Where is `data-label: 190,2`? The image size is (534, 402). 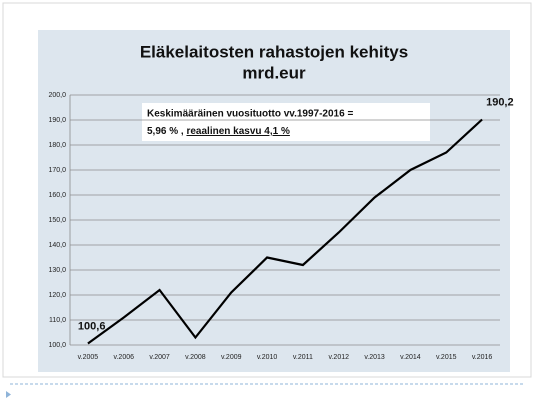 data-label: 190,2 is located at coordinates (500, 102).